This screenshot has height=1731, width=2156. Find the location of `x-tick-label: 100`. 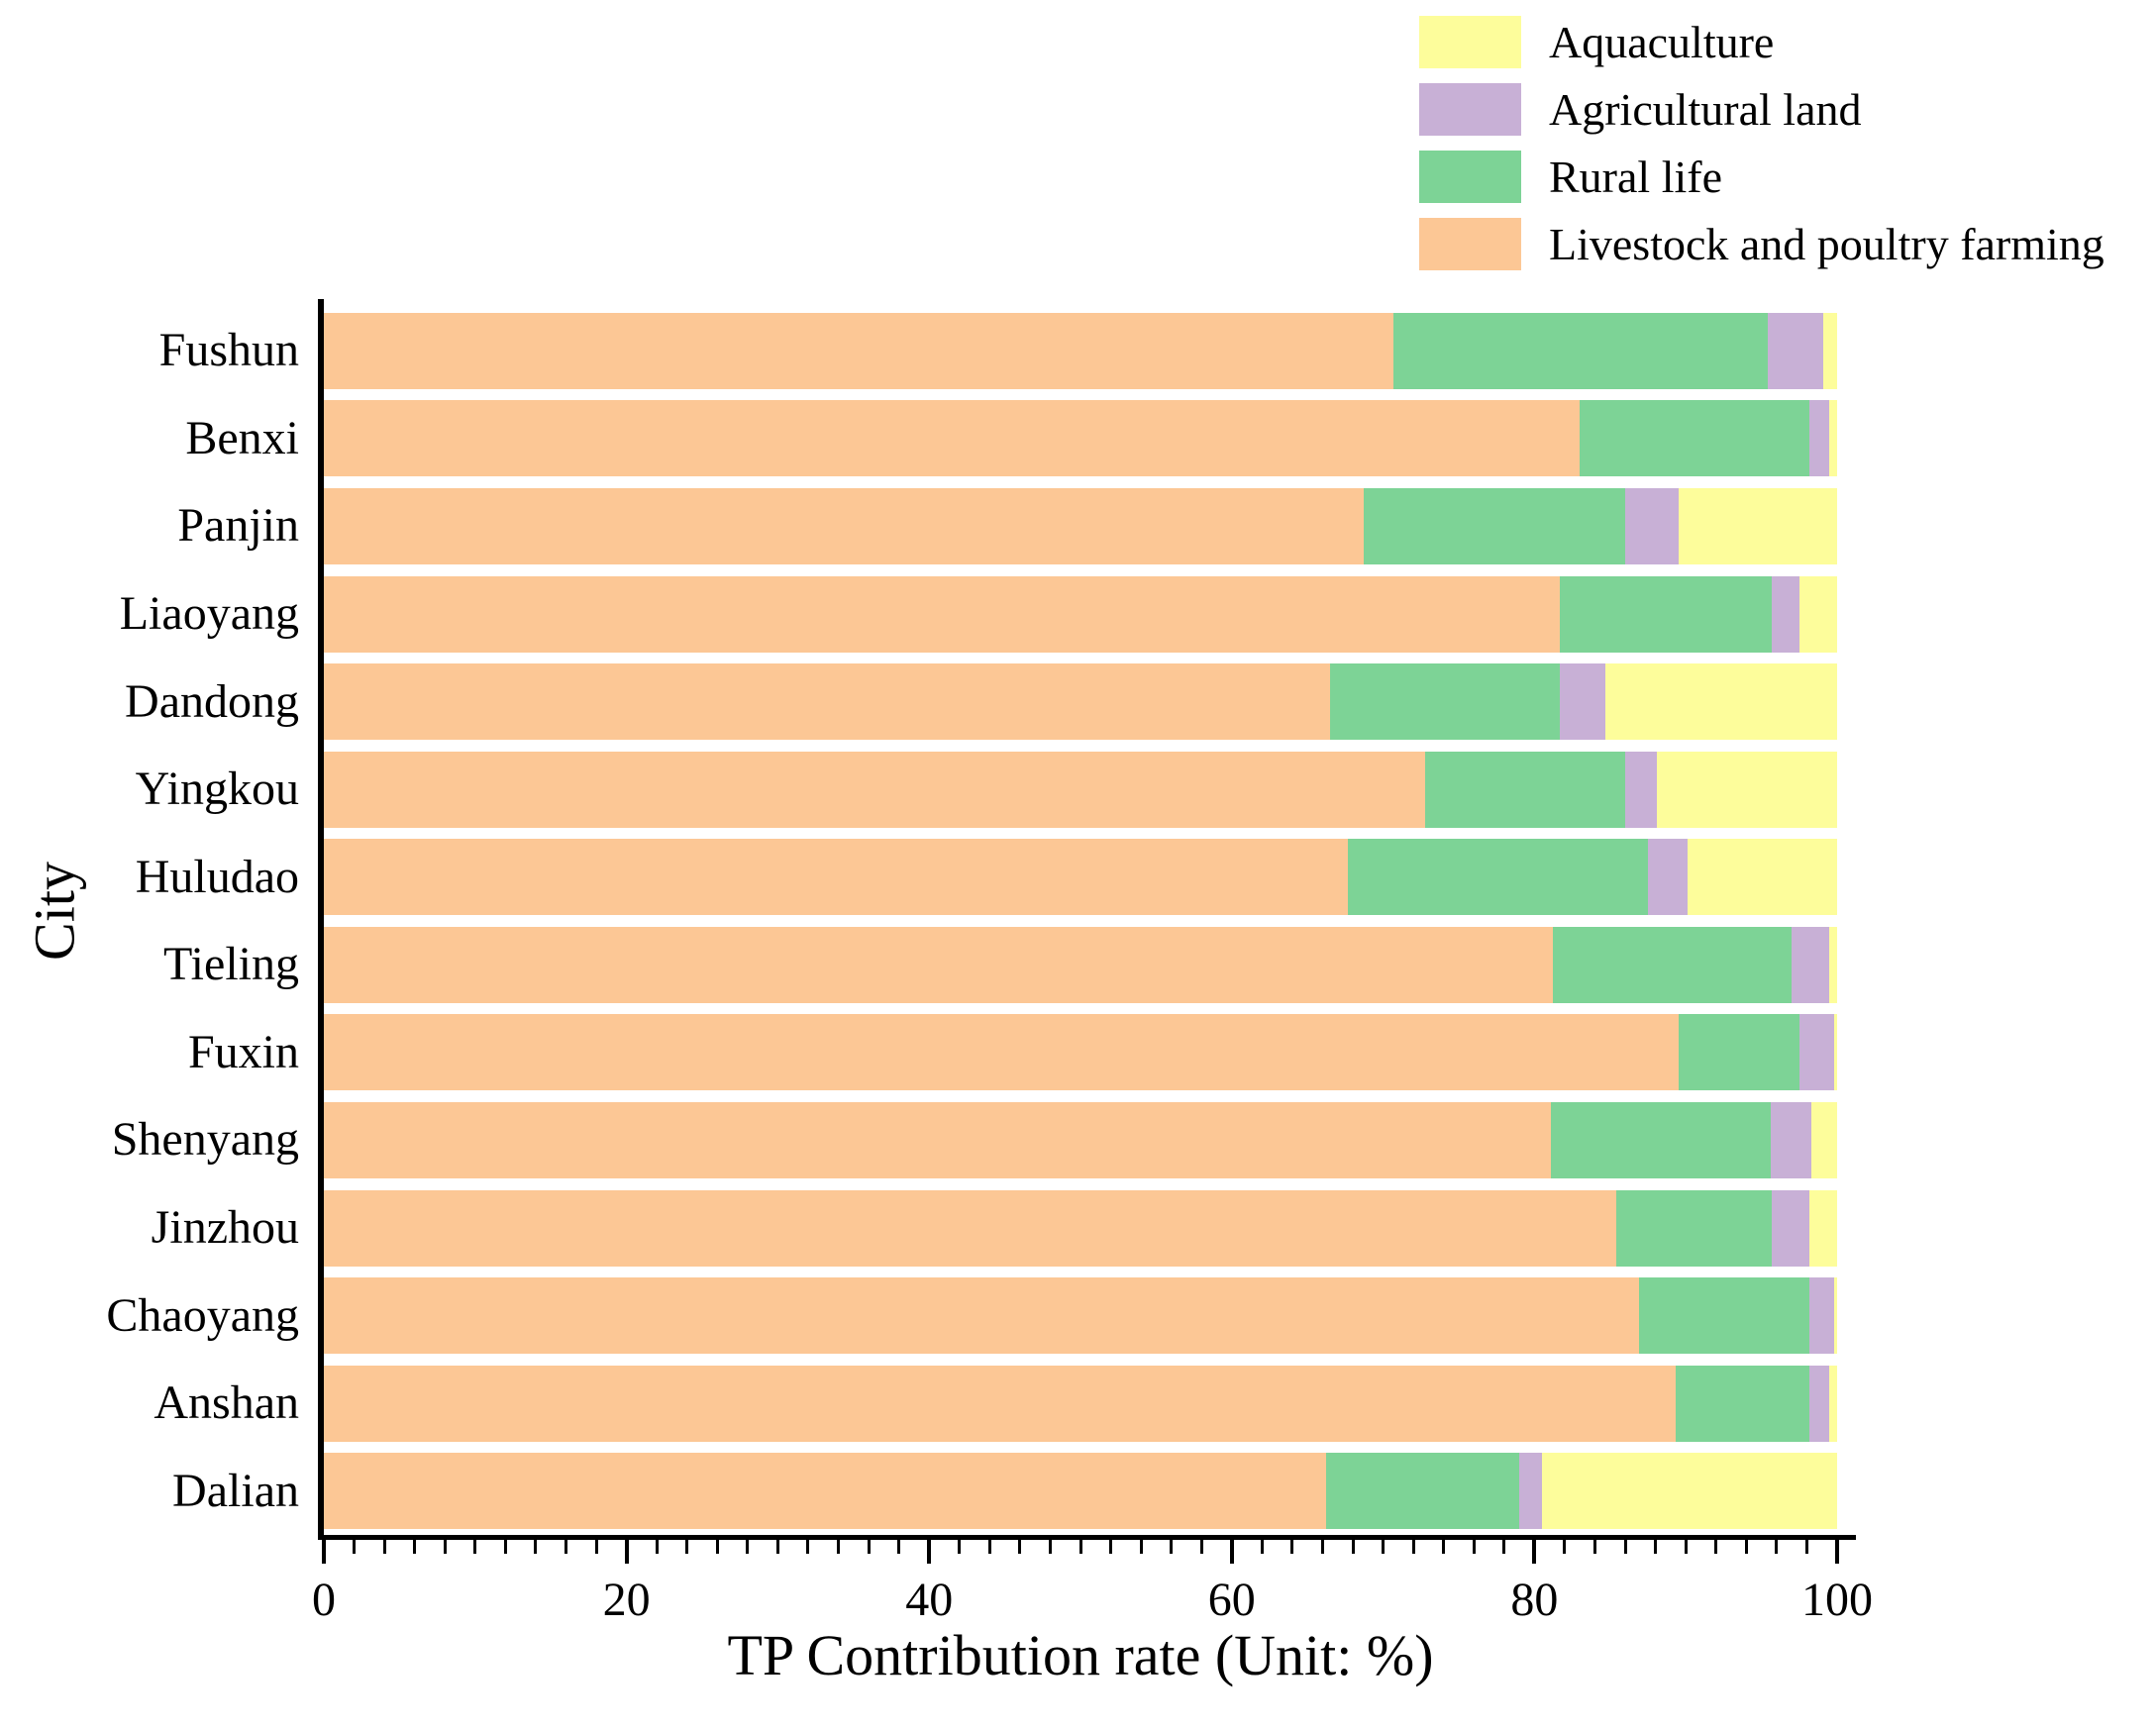

x-tick-label: 100 is located at coordinates (1837, 1600).